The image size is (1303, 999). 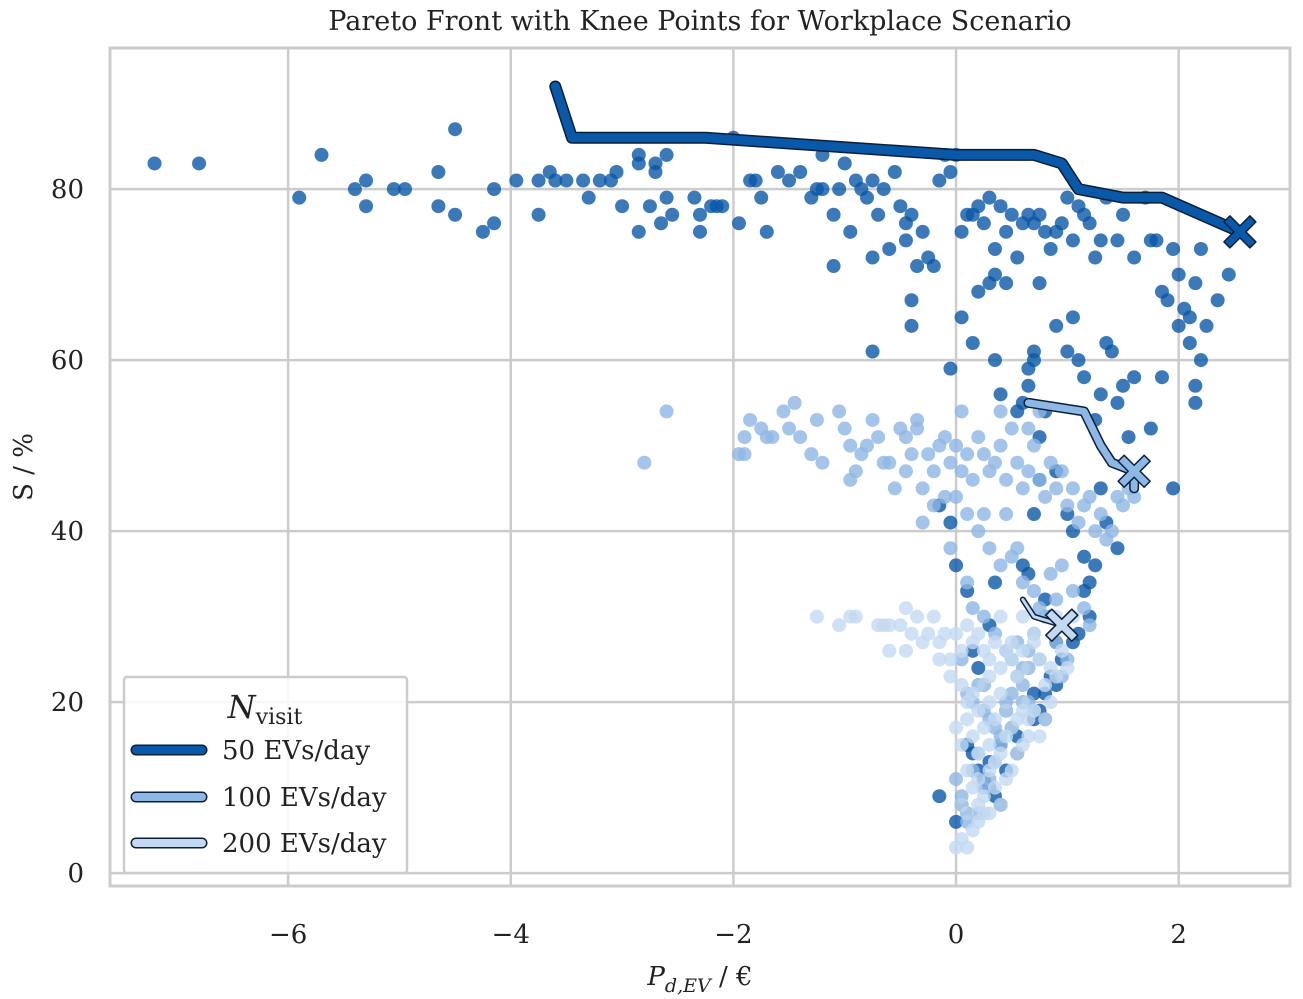 What do you see at coordinates (1134, 471) in the screenshot?
I see `knee-point-marker` at bounding box center [1134, 471].